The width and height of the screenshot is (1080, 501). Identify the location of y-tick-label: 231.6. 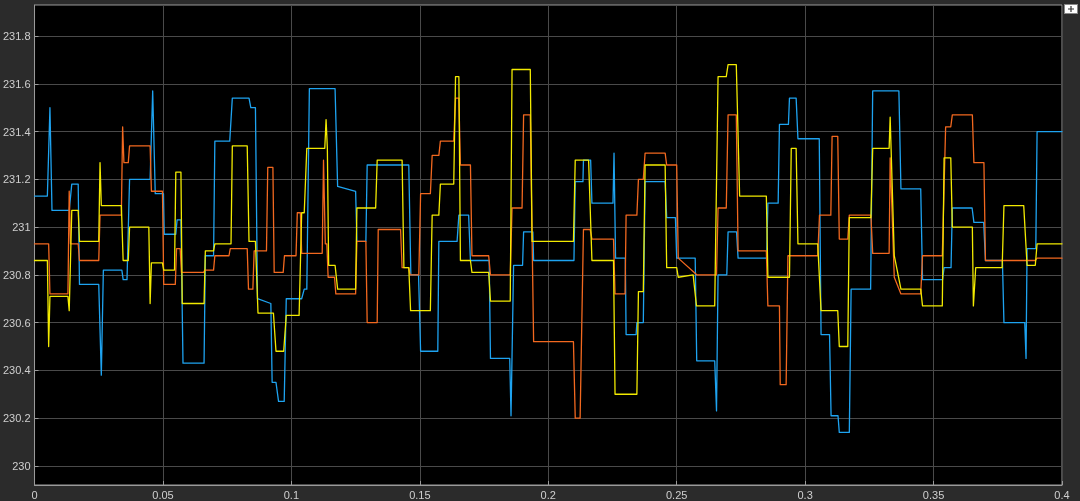
(17, 83).